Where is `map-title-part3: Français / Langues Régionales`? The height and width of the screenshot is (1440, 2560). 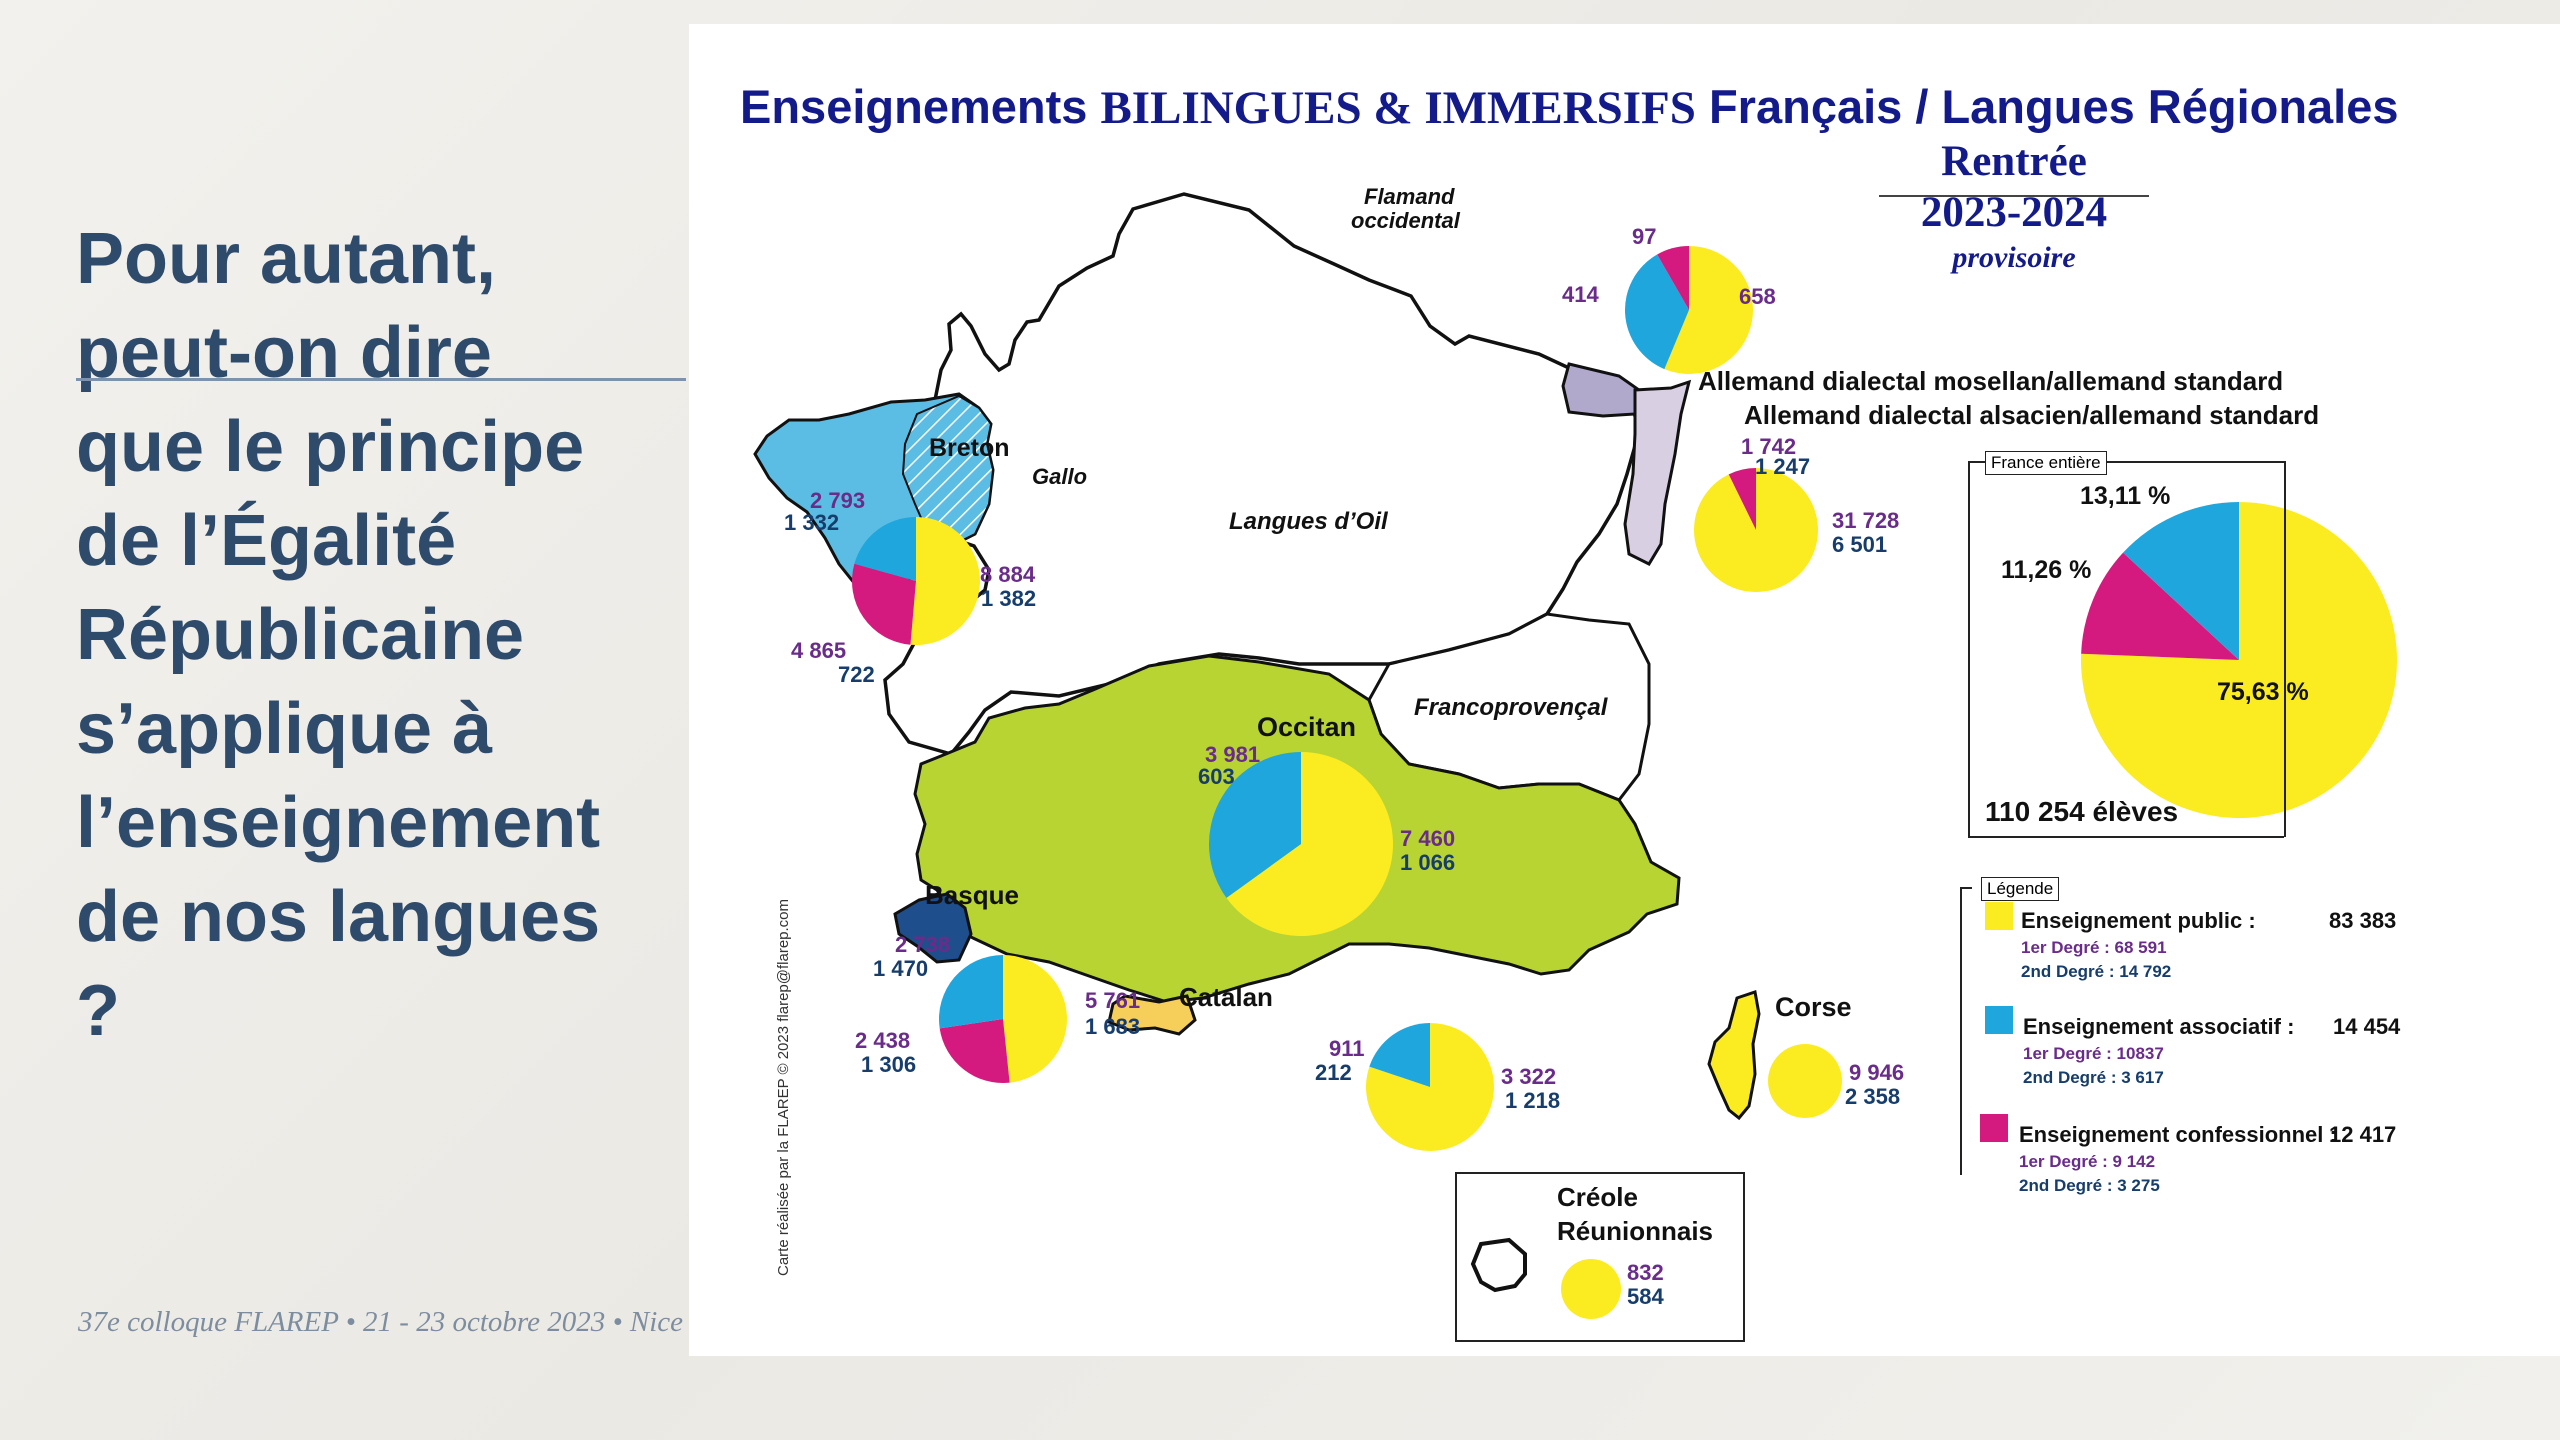
map-title-part3: Français / Langues Régionales is located at coordinates (2047, 106).